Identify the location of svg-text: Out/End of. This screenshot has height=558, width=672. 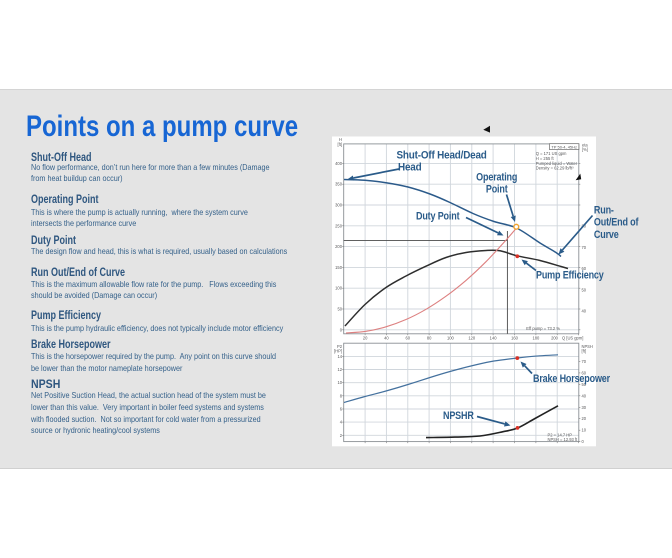
(616, 223).